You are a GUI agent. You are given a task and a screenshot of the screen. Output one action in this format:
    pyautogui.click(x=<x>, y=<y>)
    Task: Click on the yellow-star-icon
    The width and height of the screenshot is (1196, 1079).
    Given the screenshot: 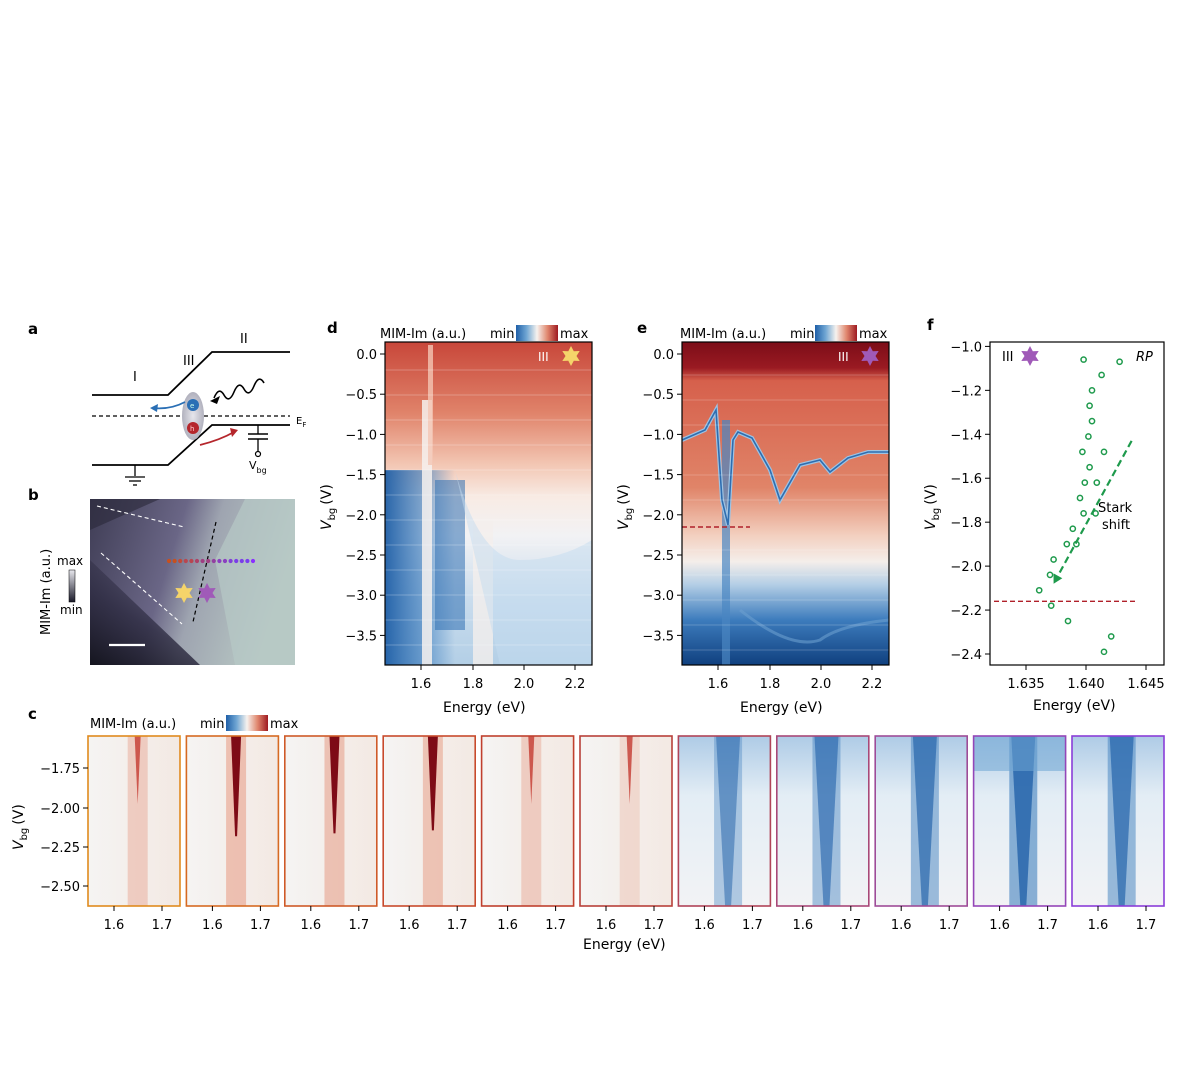 What is the action you would take?
    pyautogui.click(x=184, y=593)
    